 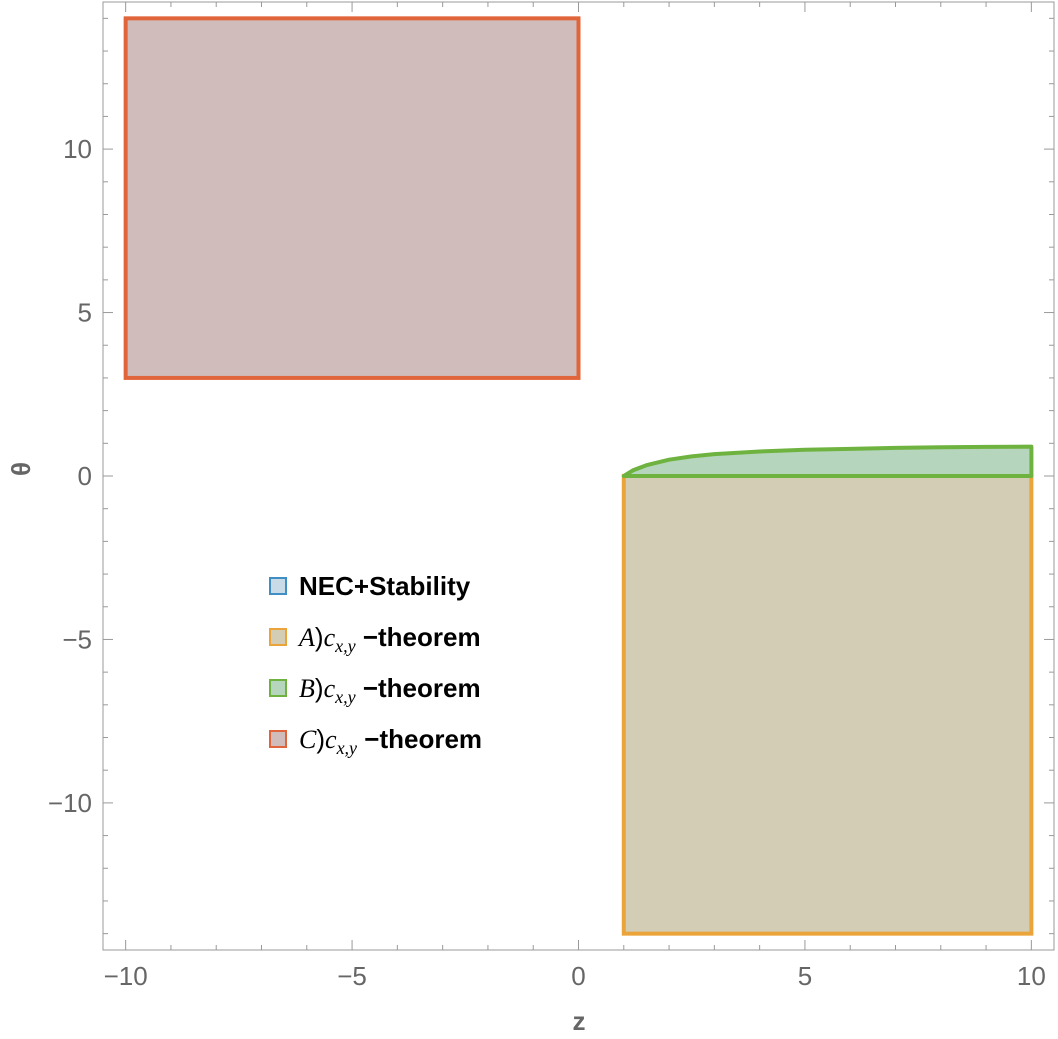 I want to click on x-tick-label: 0, so click(x=578, y=976).